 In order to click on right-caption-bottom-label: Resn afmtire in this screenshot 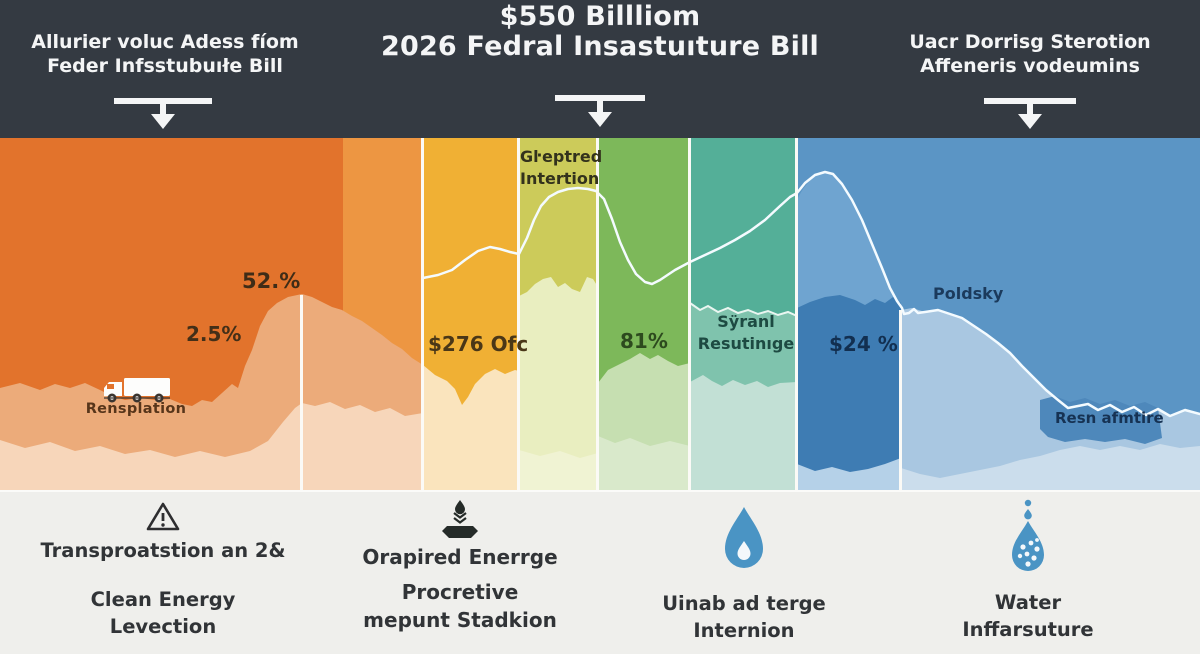, I will do `click(1109, 418)`.